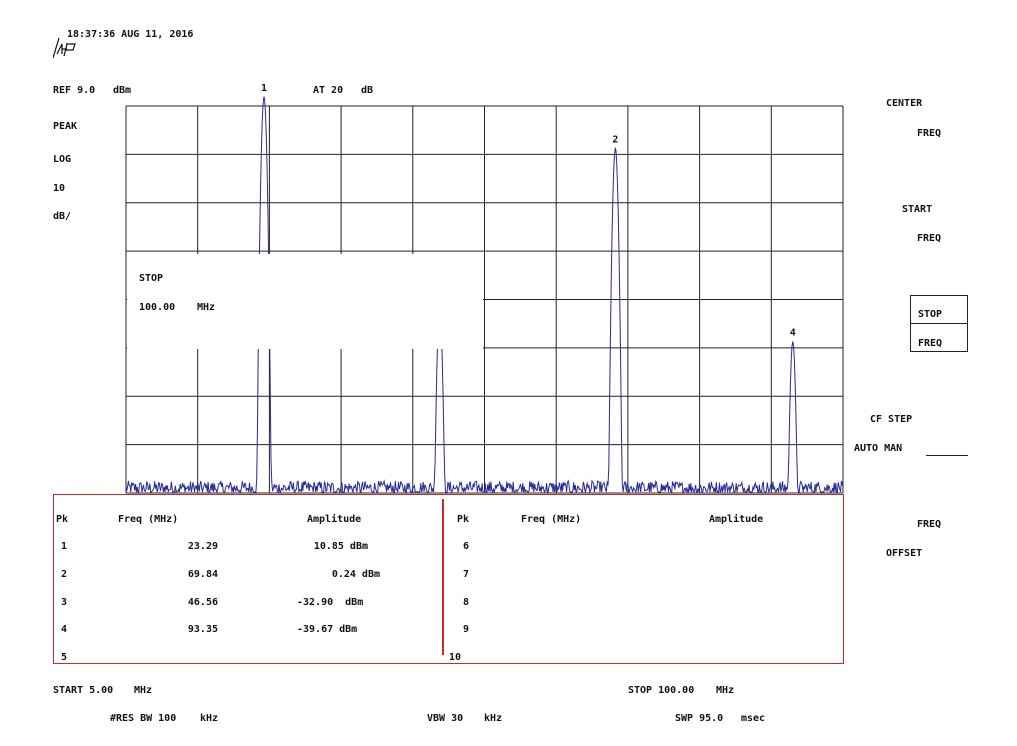 This screenshot has height=746, width=1017. What do you see at coordinates (64, 657) in the screenshot?
I see `peak-row-pk: 5` at bounding box center [64, 657].